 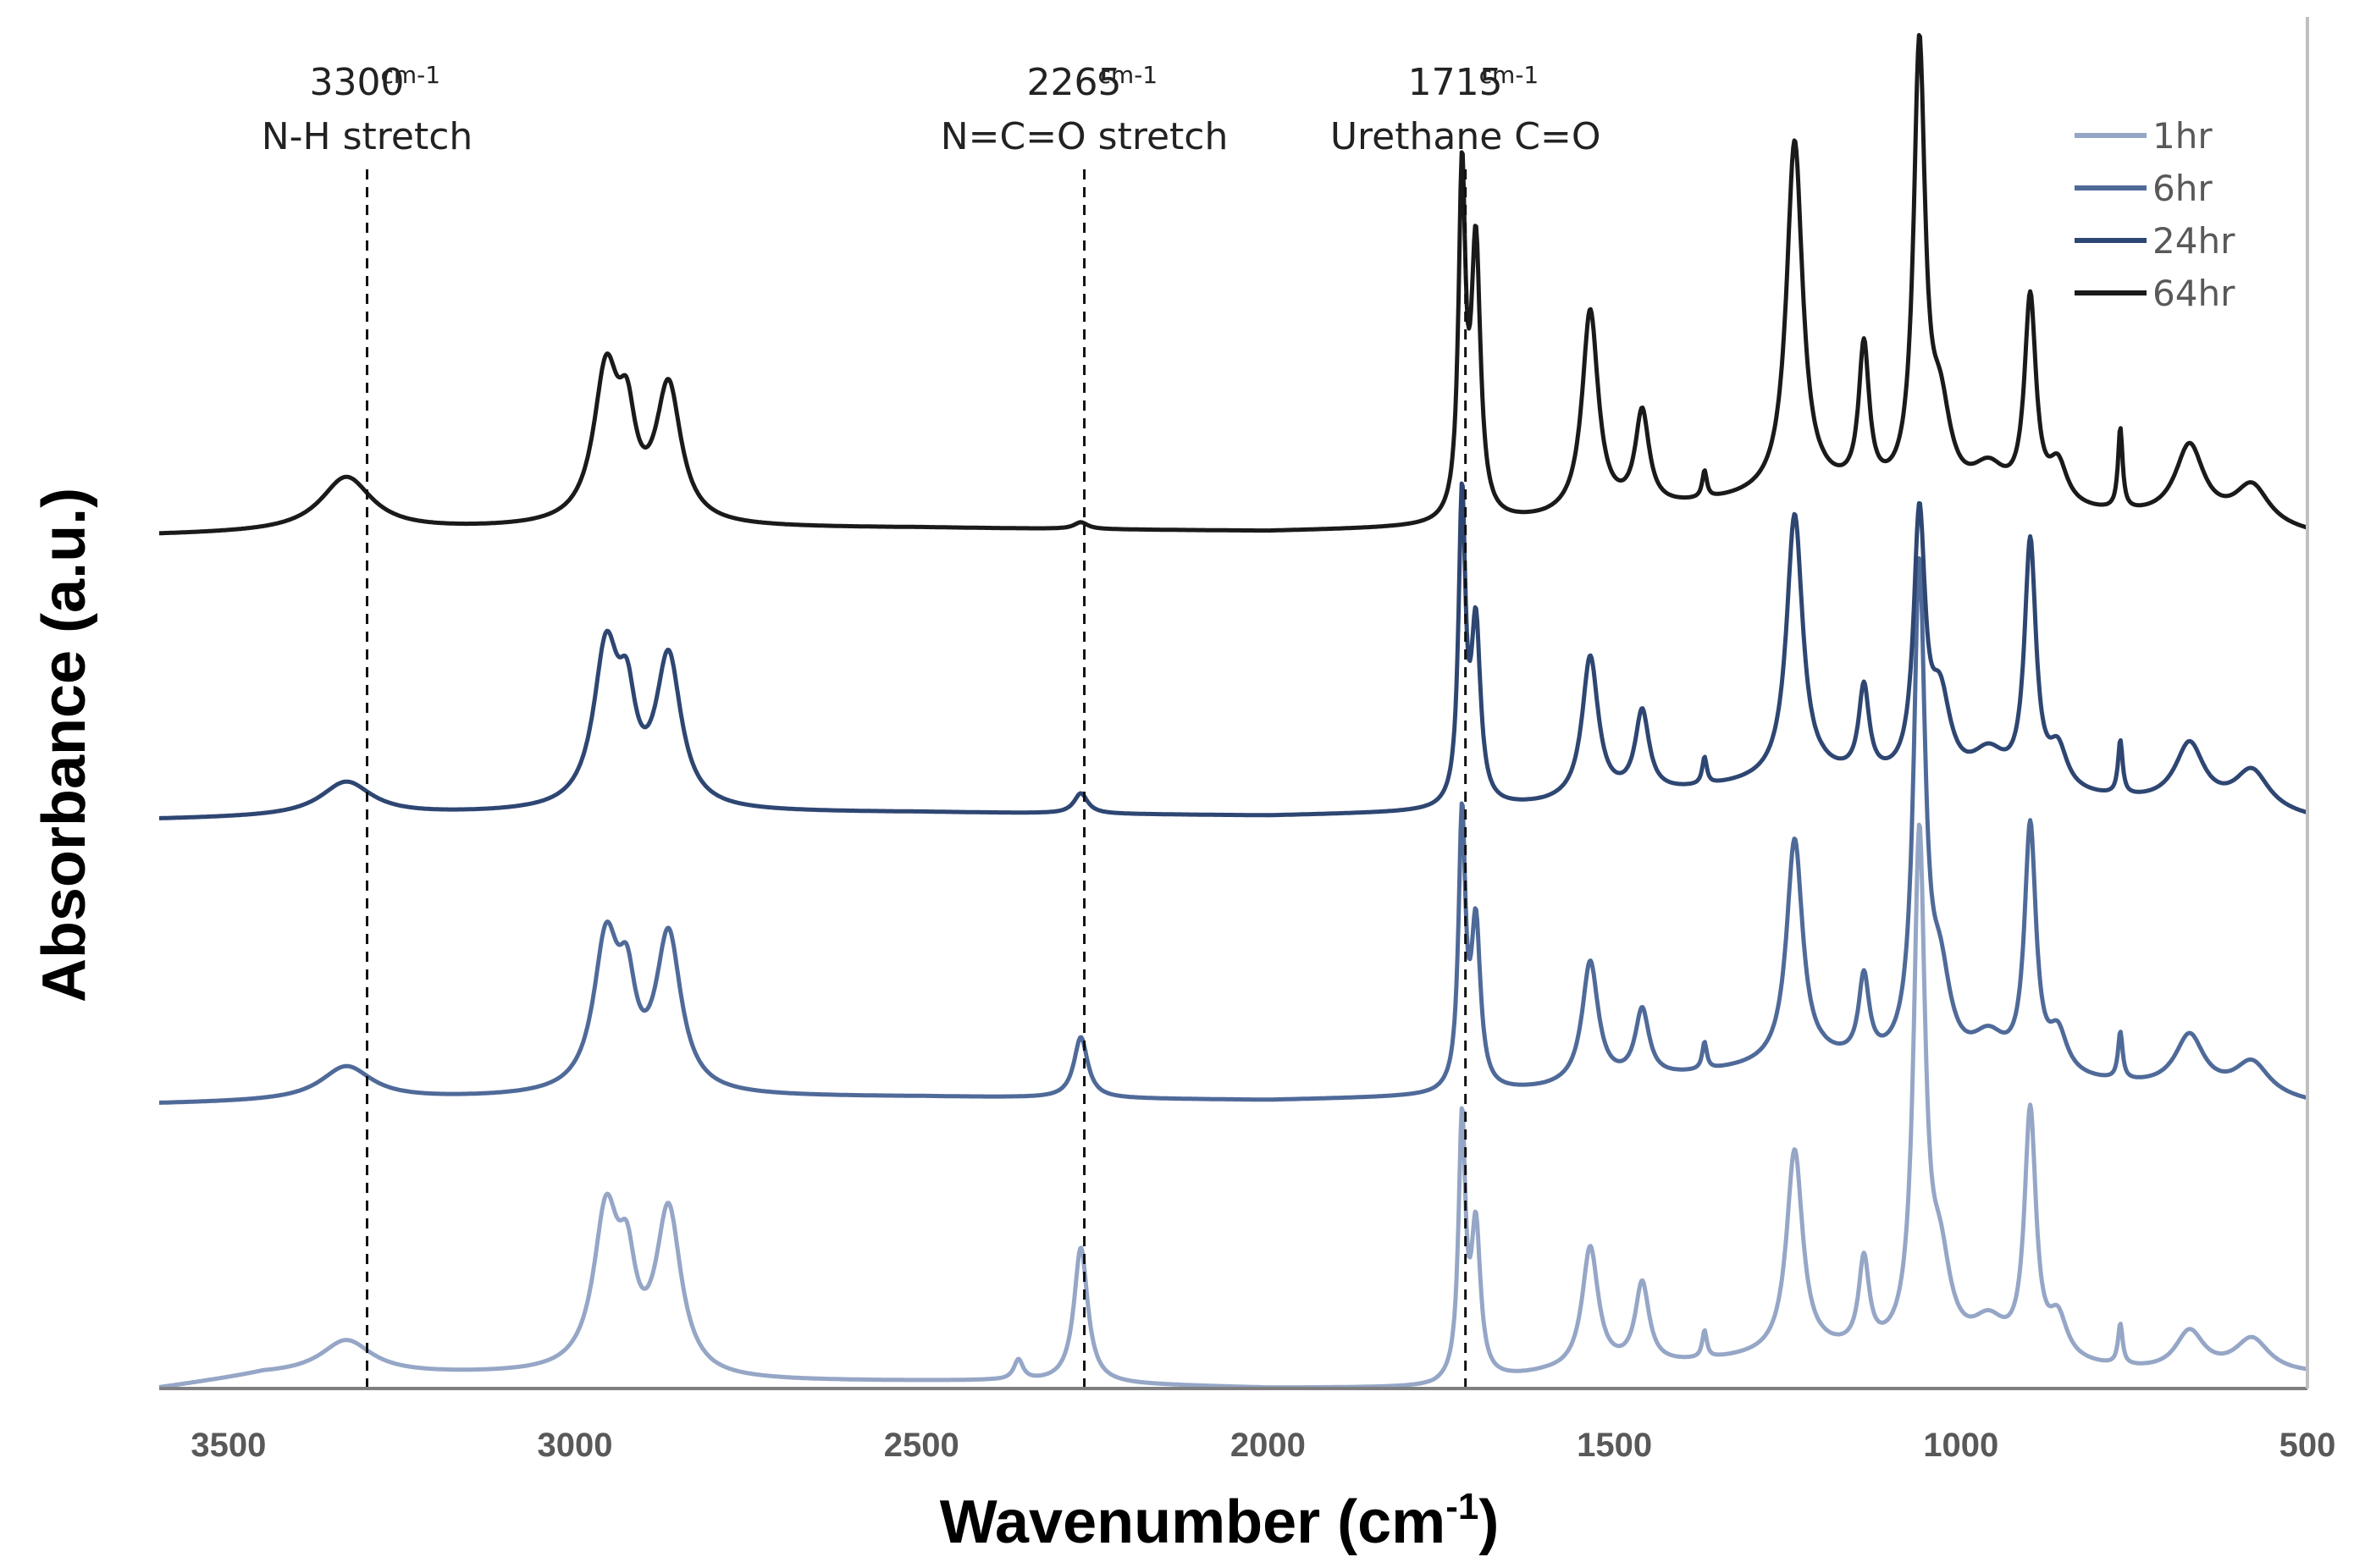 I want to click on annotation-label-1715: Urethane C=O, so click(x=1465, y=136).